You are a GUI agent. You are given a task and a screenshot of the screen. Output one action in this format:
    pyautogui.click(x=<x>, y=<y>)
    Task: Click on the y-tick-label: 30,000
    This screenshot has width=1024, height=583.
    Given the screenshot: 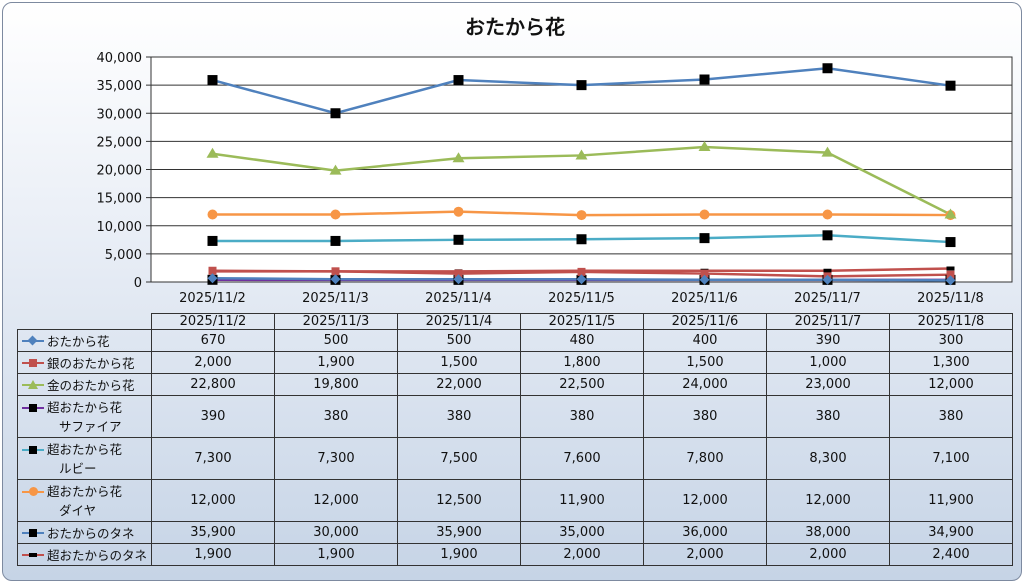 What is the action you would take?
    pyautogui.click(x=120, y=114)
    